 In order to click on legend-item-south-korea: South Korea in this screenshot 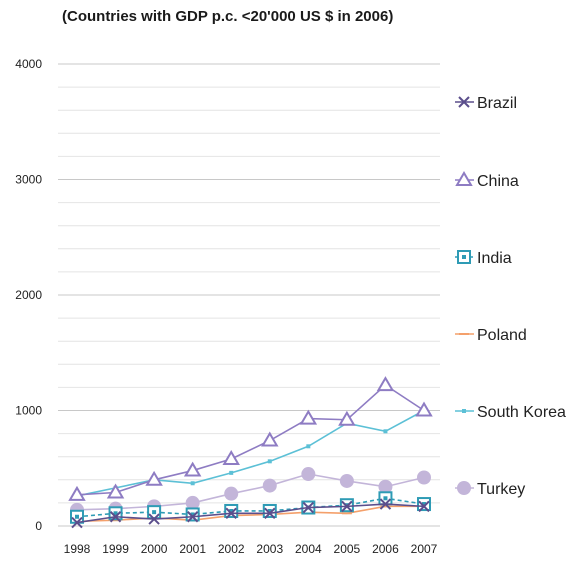, I will do `click(510, 412)`.